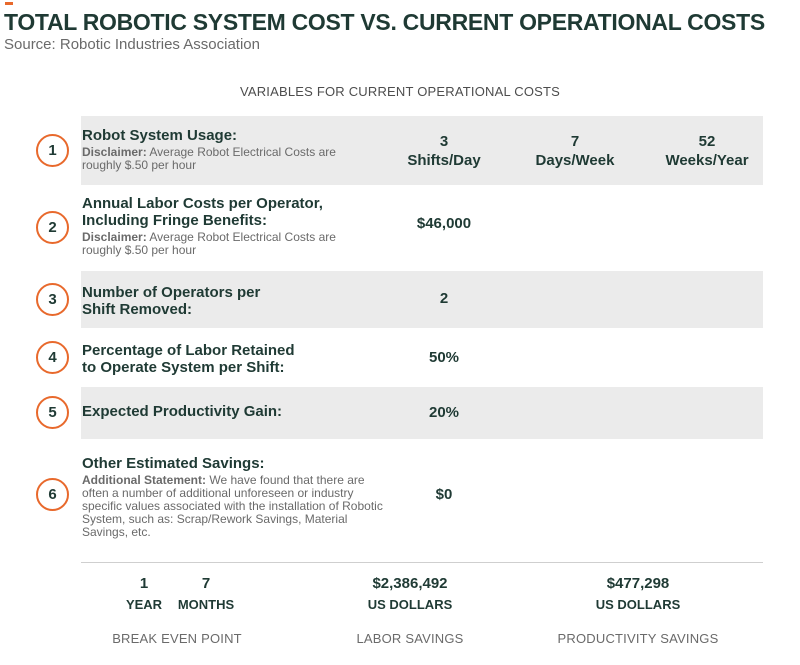 The height and width of the screenshot is (665, 800). What do you see at coordinates (400, 91) in the screenshot?
I see `section-heading: VARIABLES FOR CURRENT OPERATIONAL COSTS` at bounding box center [400, 91].